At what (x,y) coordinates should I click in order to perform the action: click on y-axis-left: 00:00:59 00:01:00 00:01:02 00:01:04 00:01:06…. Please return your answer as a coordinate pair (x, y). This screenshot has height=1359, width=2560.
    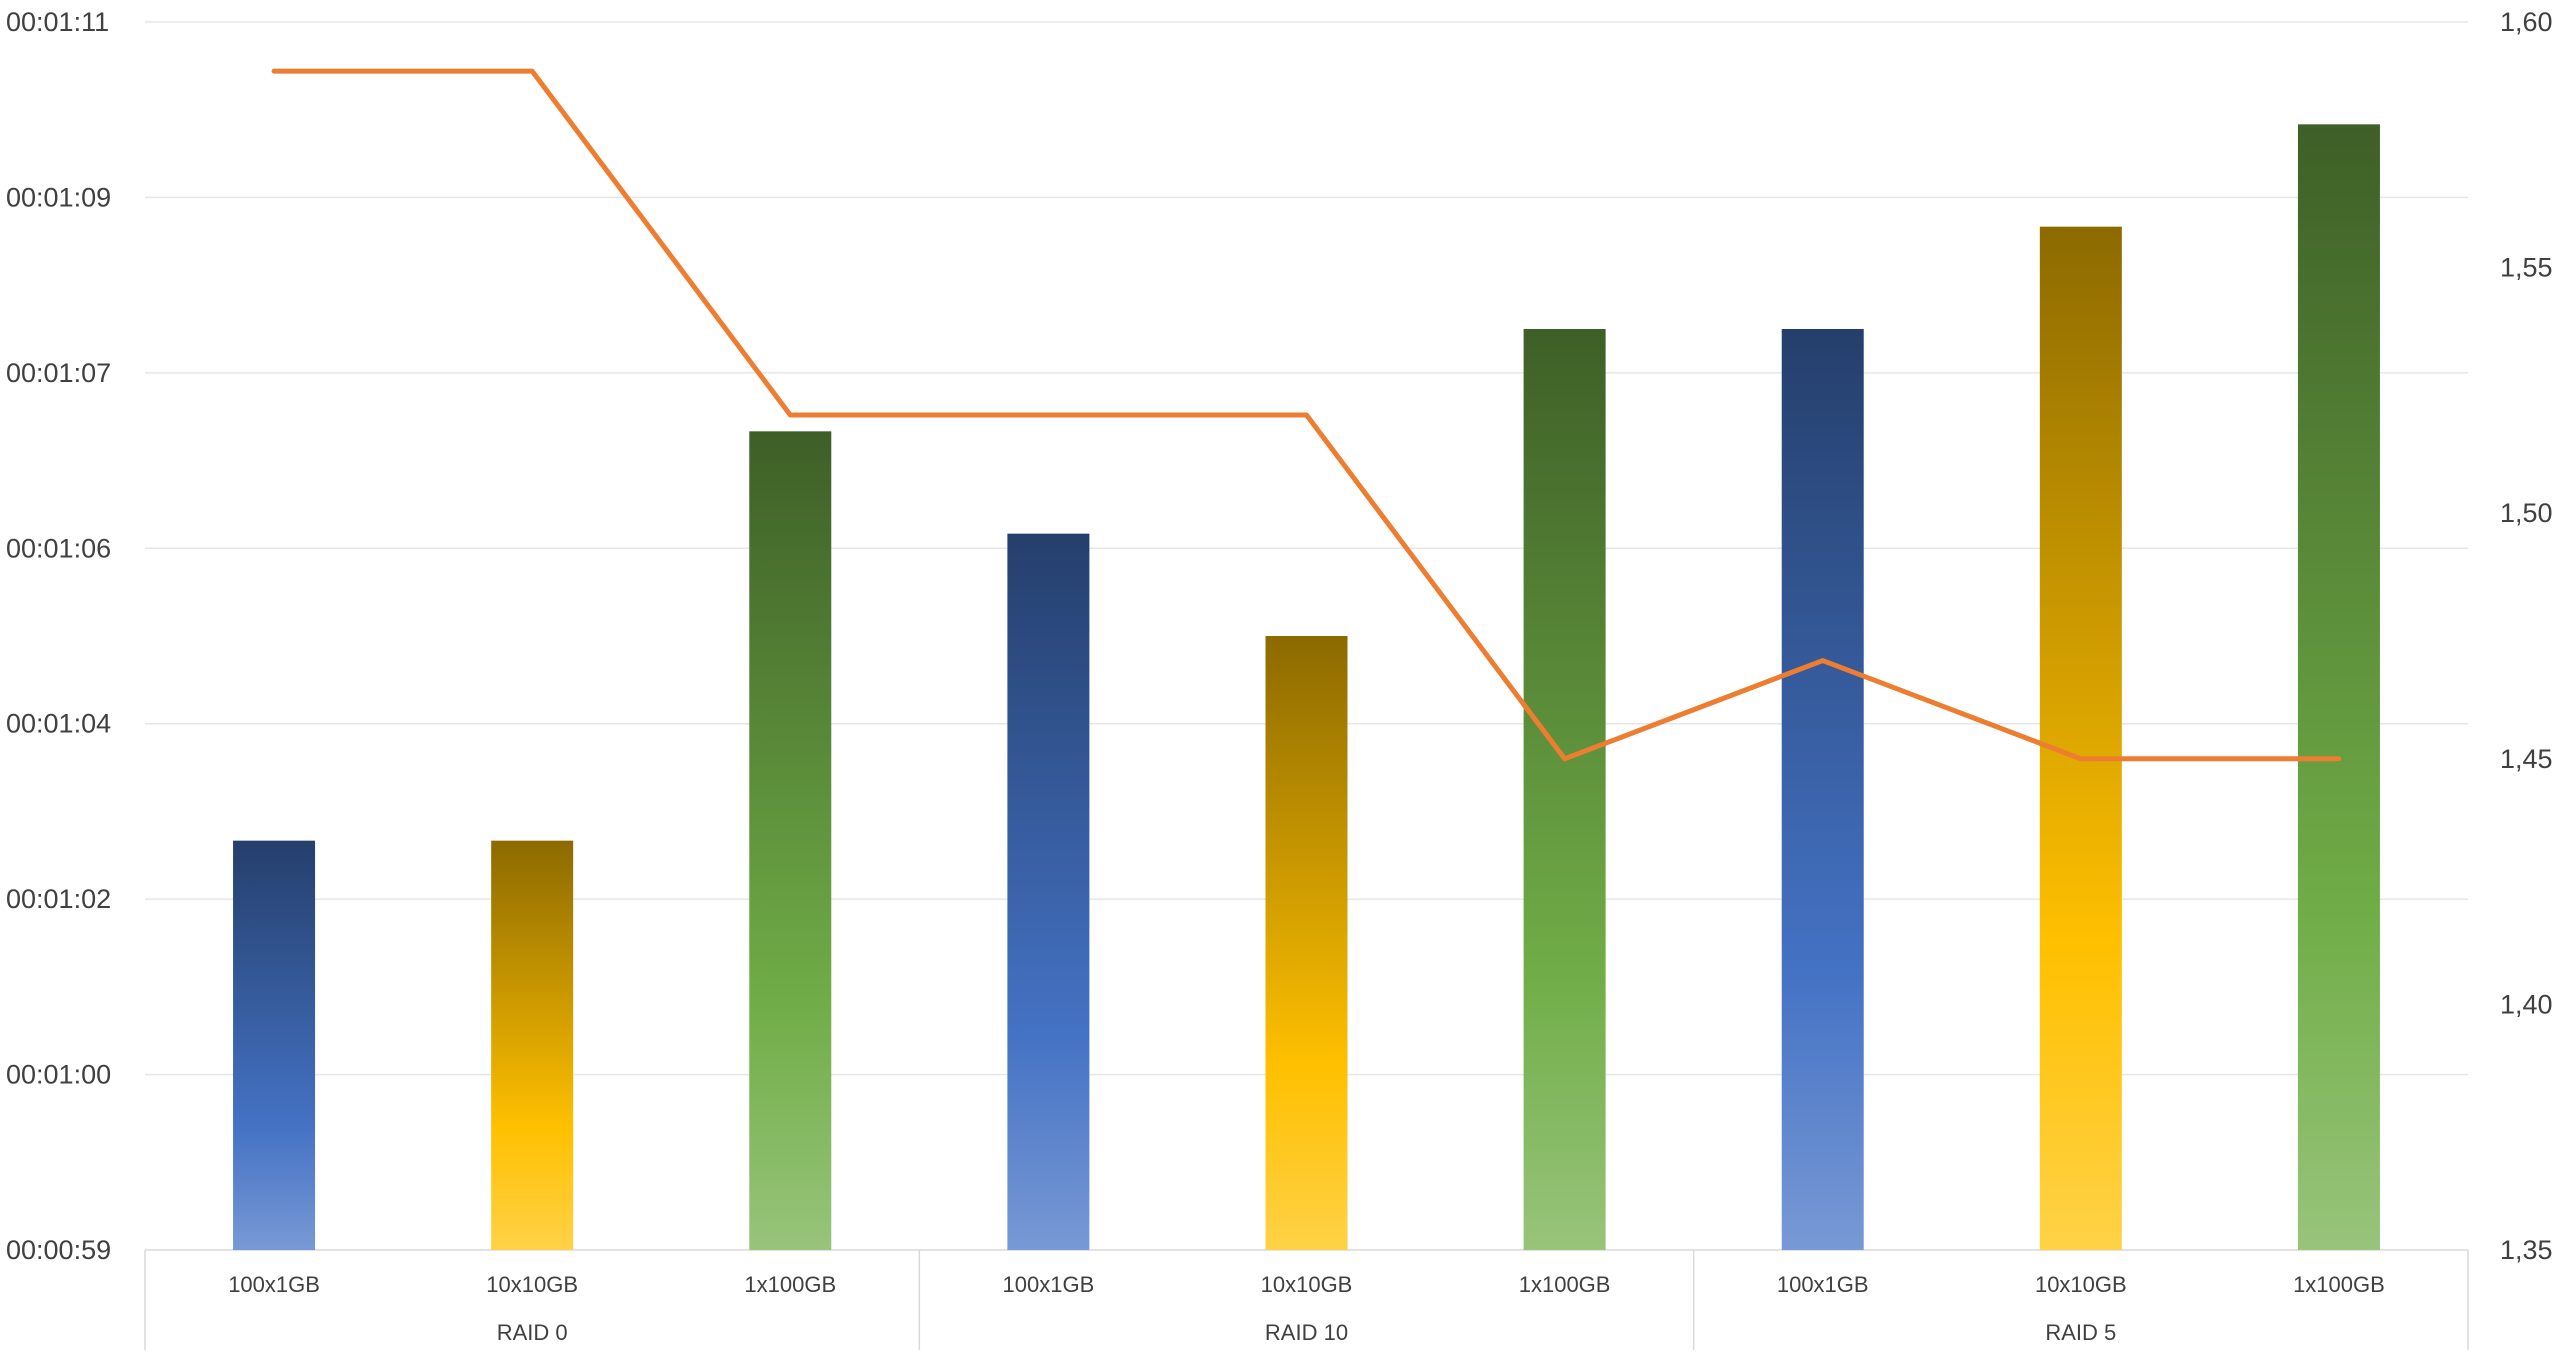
    Looking at the image, I should click on (58, 636).